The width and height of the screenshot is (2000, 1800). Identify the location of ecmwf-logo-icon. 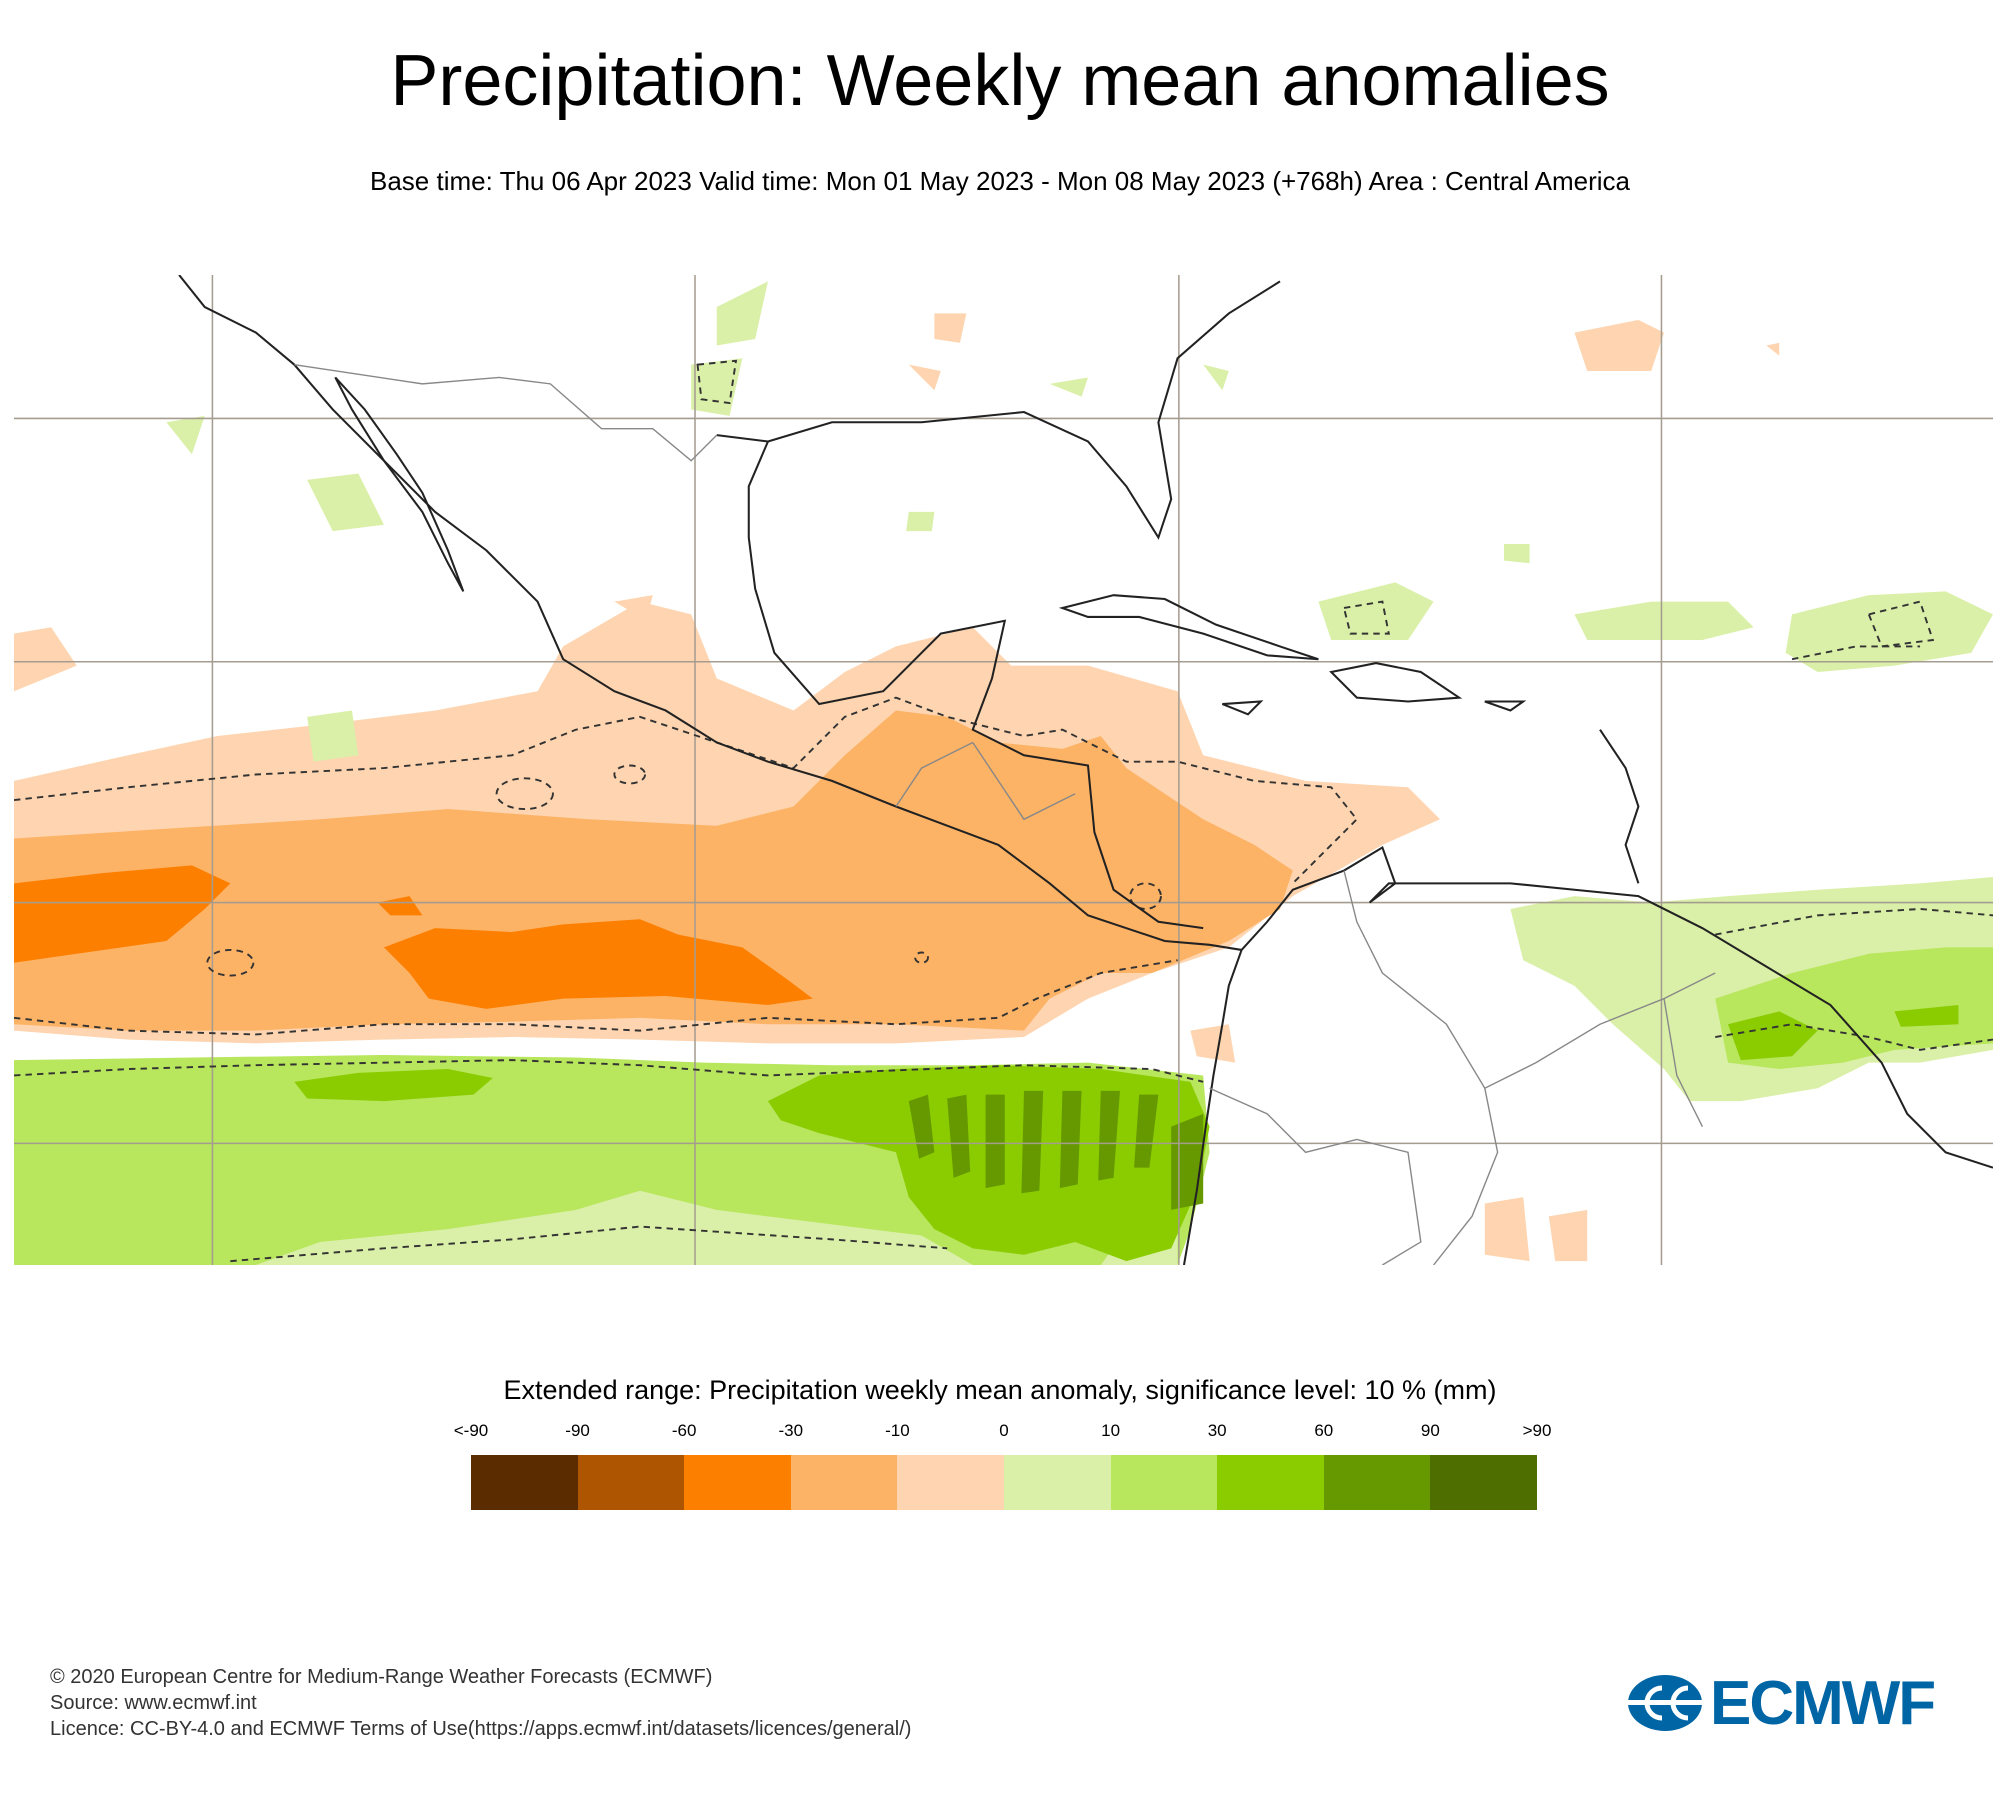
(1665, 1703).